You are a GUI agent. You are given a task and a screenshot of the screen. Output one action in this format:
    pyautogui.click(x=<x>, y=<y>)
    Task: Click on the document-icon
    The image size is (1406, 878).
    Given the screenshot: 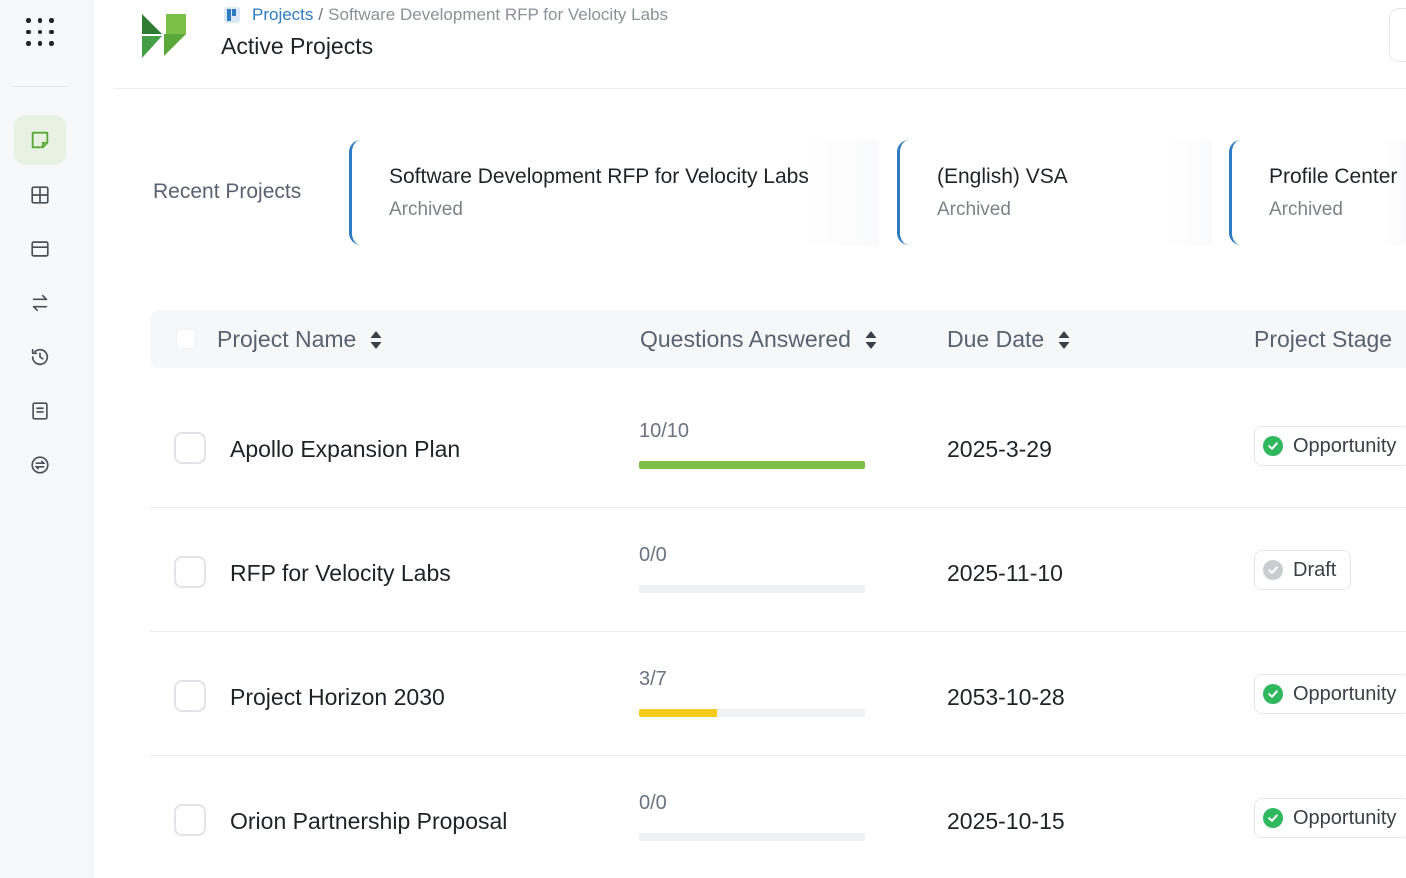 What is the action you would take?
    pyautogui.click(x=40, y=411)
    